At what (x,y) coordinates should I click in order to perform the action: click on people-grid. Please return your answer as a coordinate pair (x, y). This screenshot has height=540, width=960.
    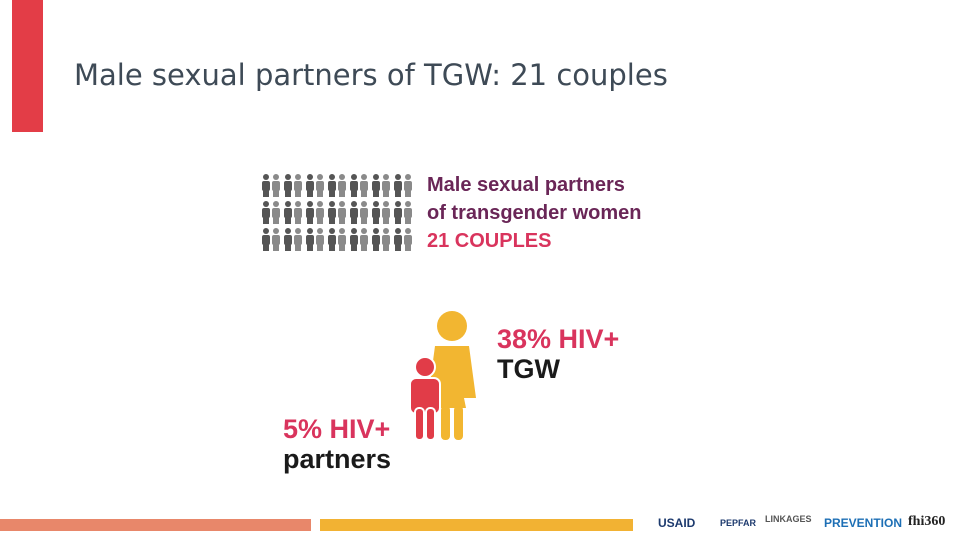
    Looking at the image, I should click on (337, 212).